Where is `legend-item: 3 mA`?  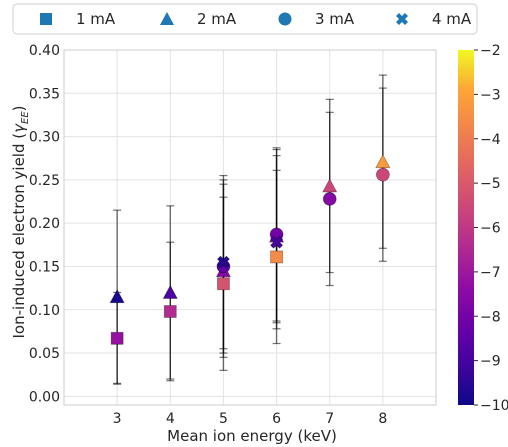 legend-item: 3 mA is located at coordinates (316, 19).